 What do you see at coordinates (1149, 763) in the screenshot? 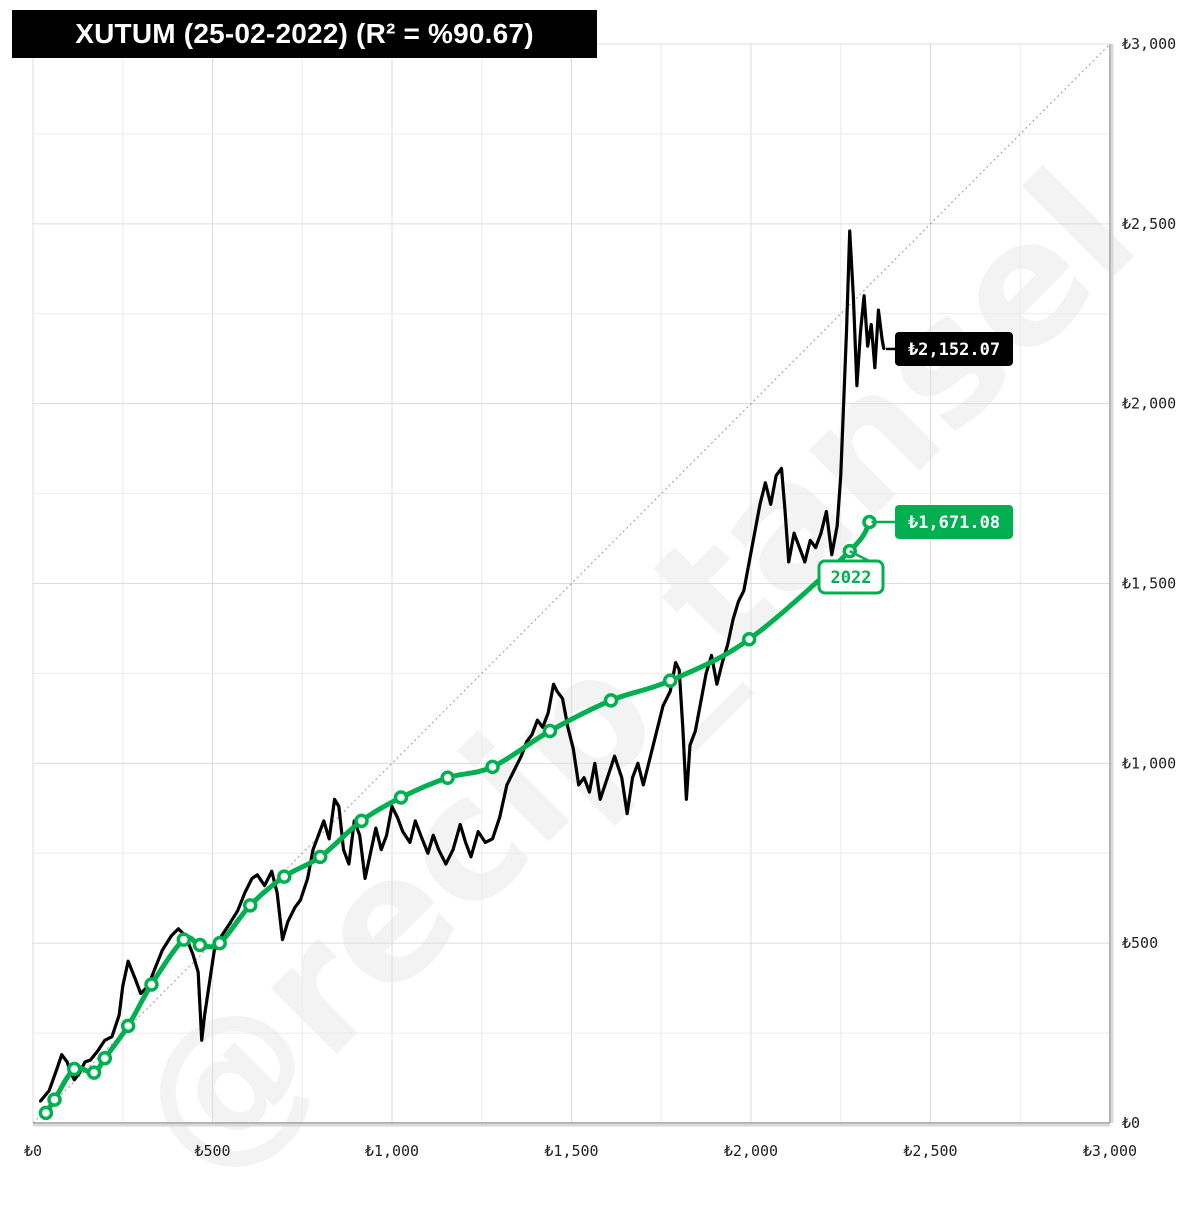
I see `y-tick-label: ₺1,000` at bounding box center [1149, 763].